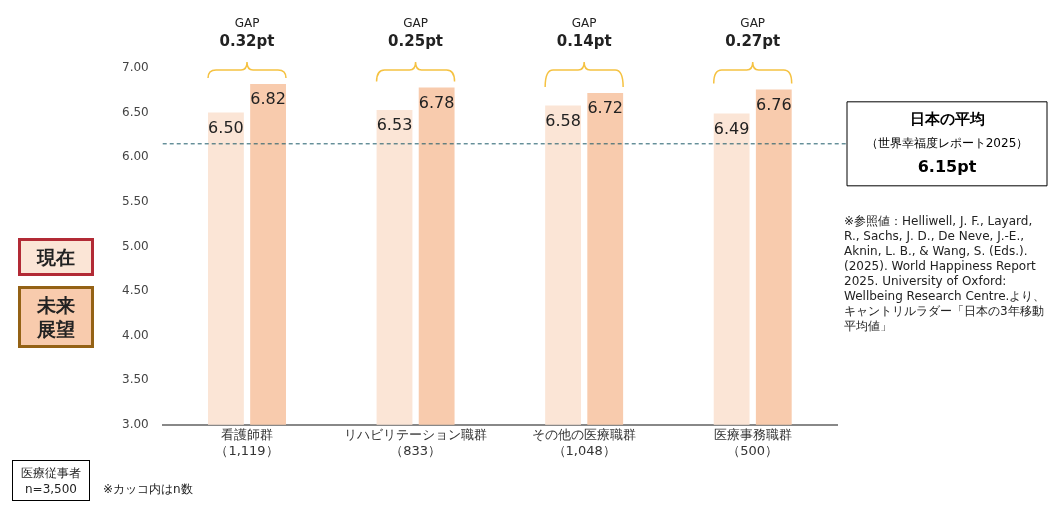 This screenshot has width=1060, height=510. I want to click on y-tick-label: 6.00, so click(135, 156).